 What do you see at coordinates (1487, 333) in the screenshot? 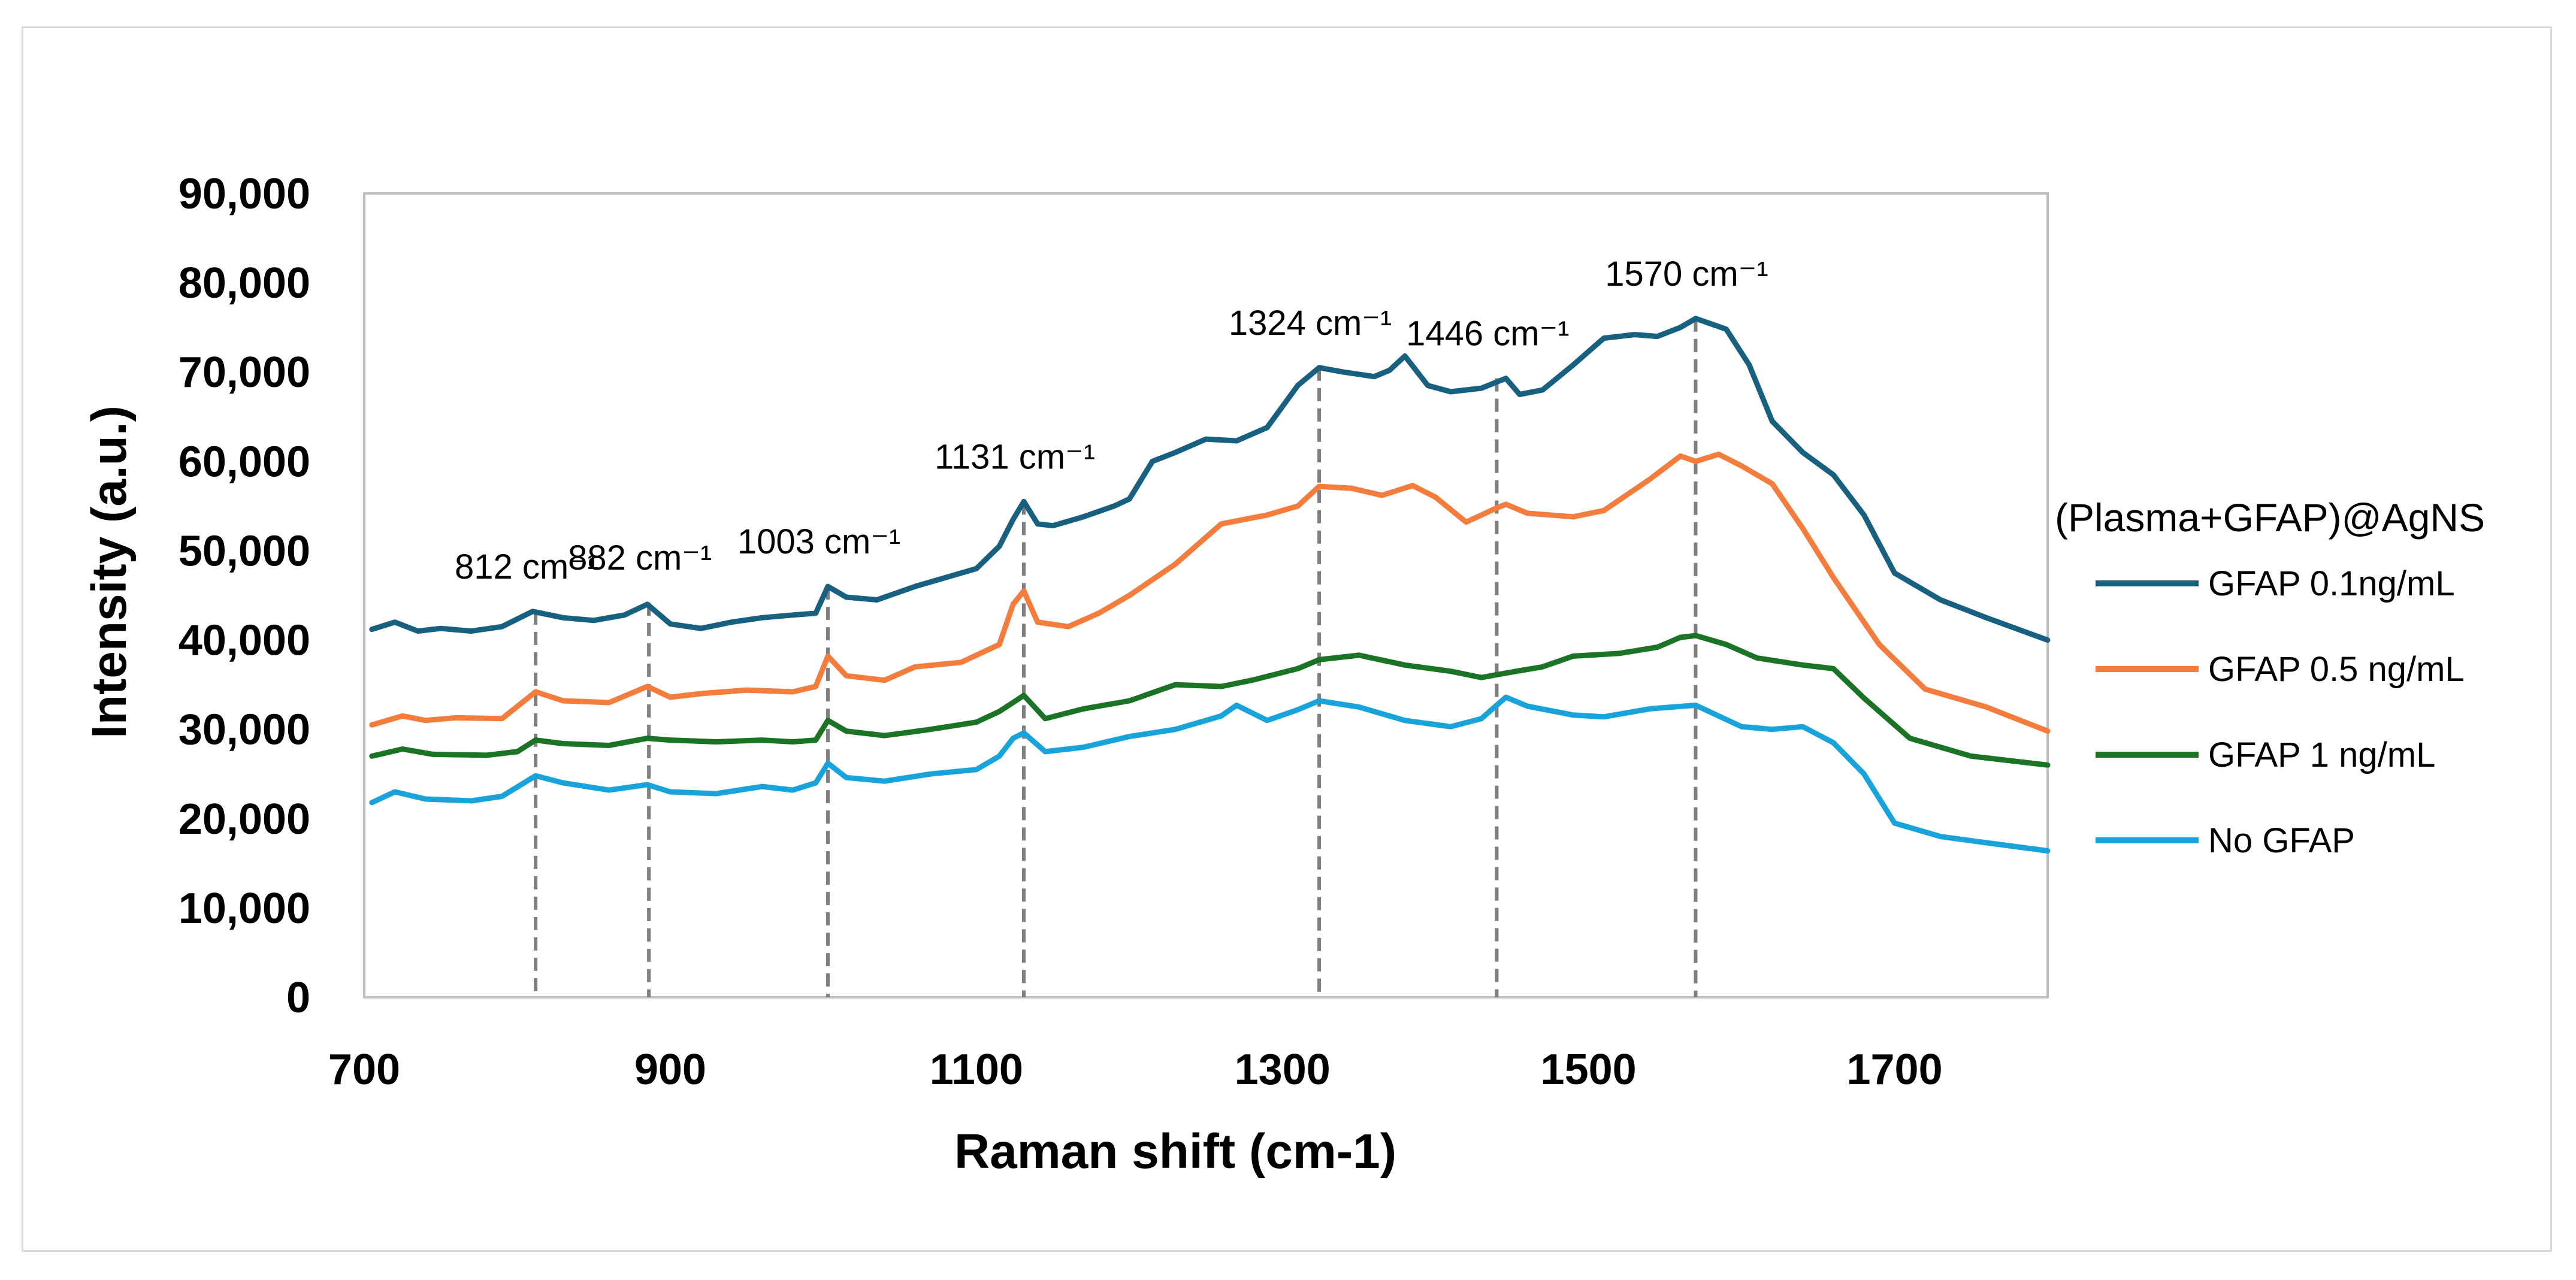
I see `peak-annotation-label: 1446 cm⁻¹` at bounding box center [1487, 333].